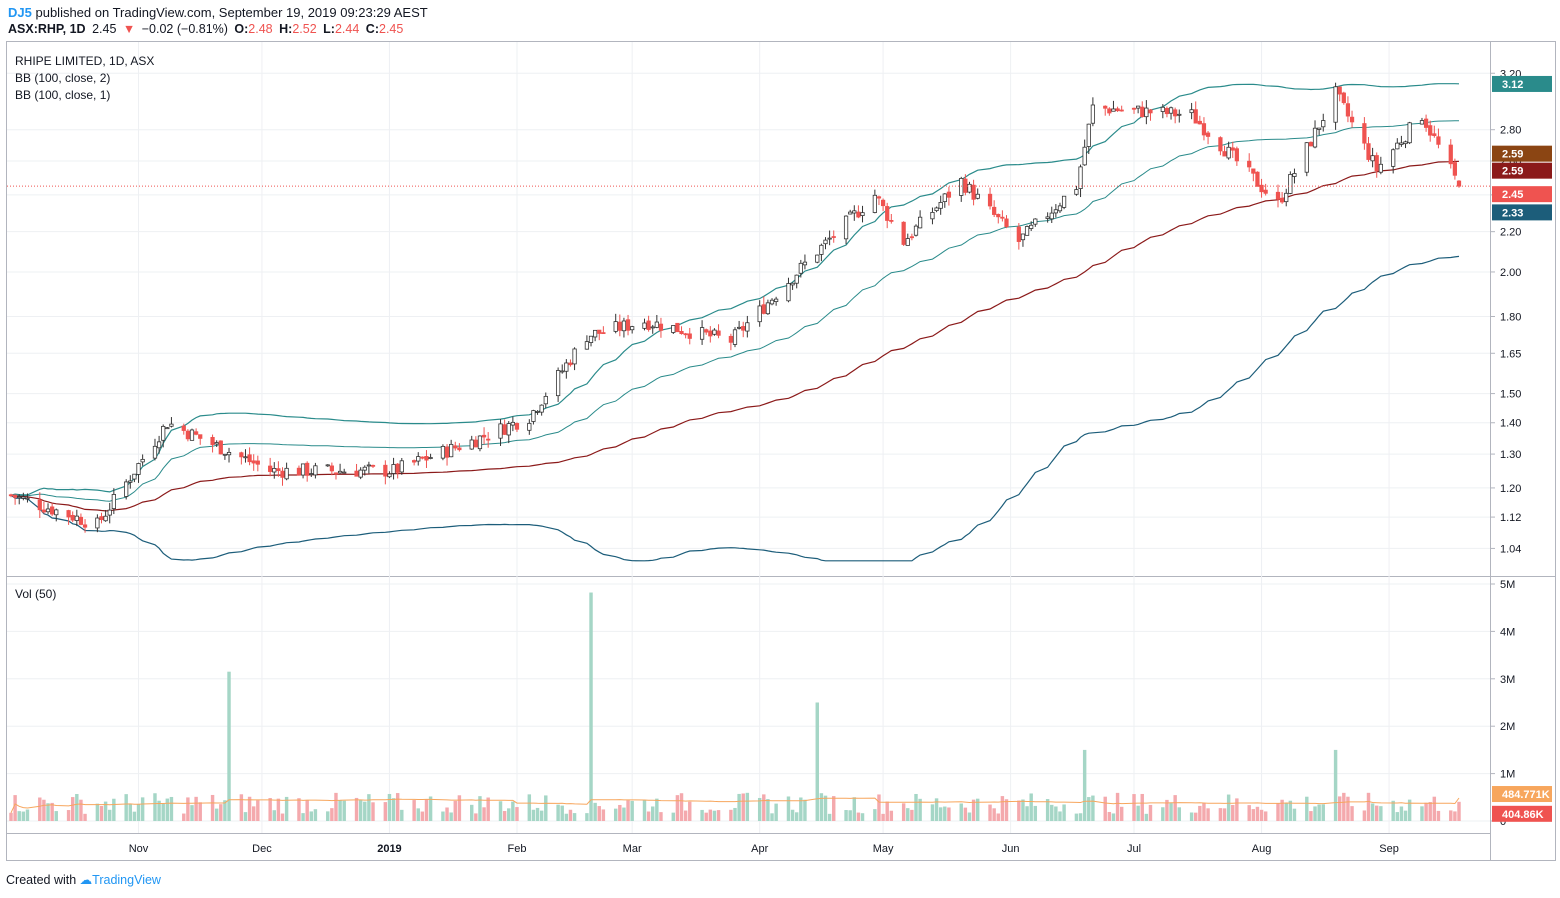 Image resolution: width=1560 pixels, height=898 pixels. What do you see at coordinates (759, 849) in the screenshot?
I see `time-tick-label: Apr` at bounding box center [759, 849].